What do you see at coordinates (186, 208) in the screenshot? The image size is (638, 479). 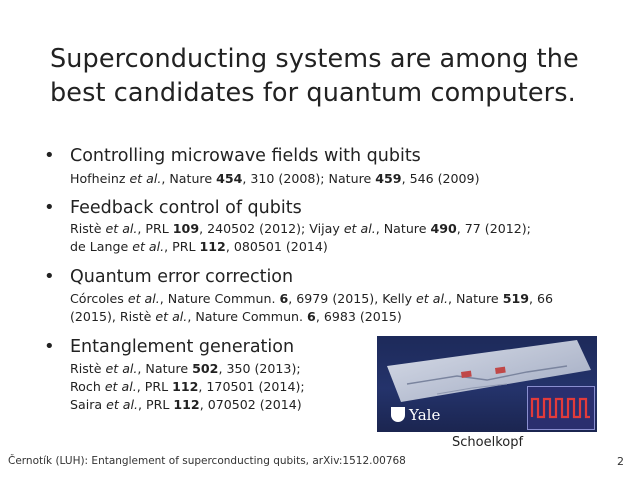 I see `bullet-heading: Feedback control of qubits` at bounding box center [186, 208].